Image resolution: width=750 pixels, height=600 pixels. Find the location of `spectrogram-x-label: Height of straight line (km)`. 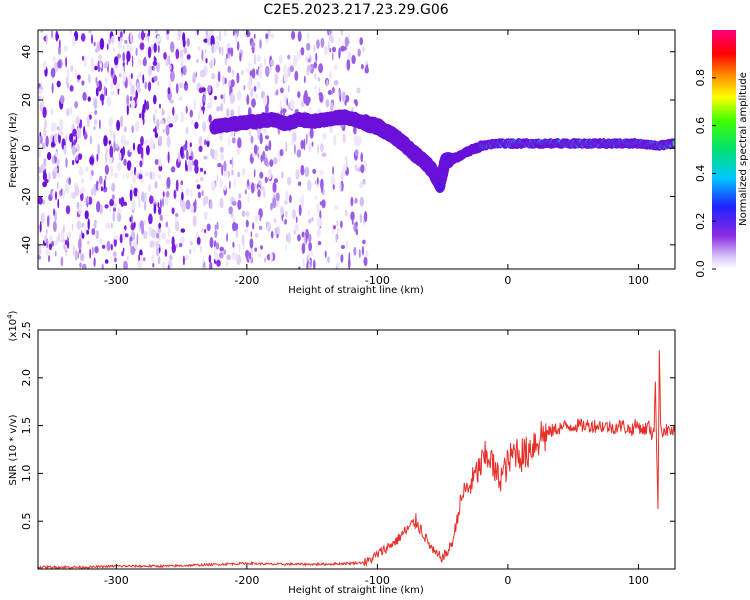

spectrogram-x-label: Height of straight line (km) is located at coordinates (356, 290).